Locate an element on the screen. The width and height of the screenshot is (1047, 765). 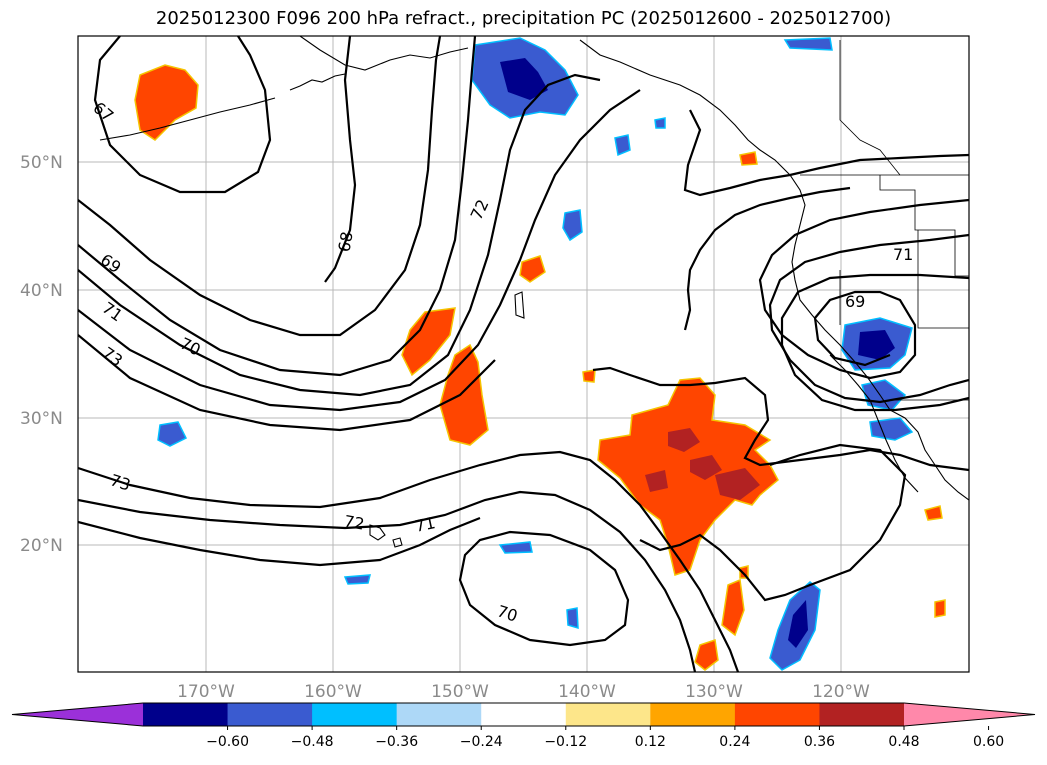
colorbar-tick-label: −0.36 is located at coordinates (396, 742).